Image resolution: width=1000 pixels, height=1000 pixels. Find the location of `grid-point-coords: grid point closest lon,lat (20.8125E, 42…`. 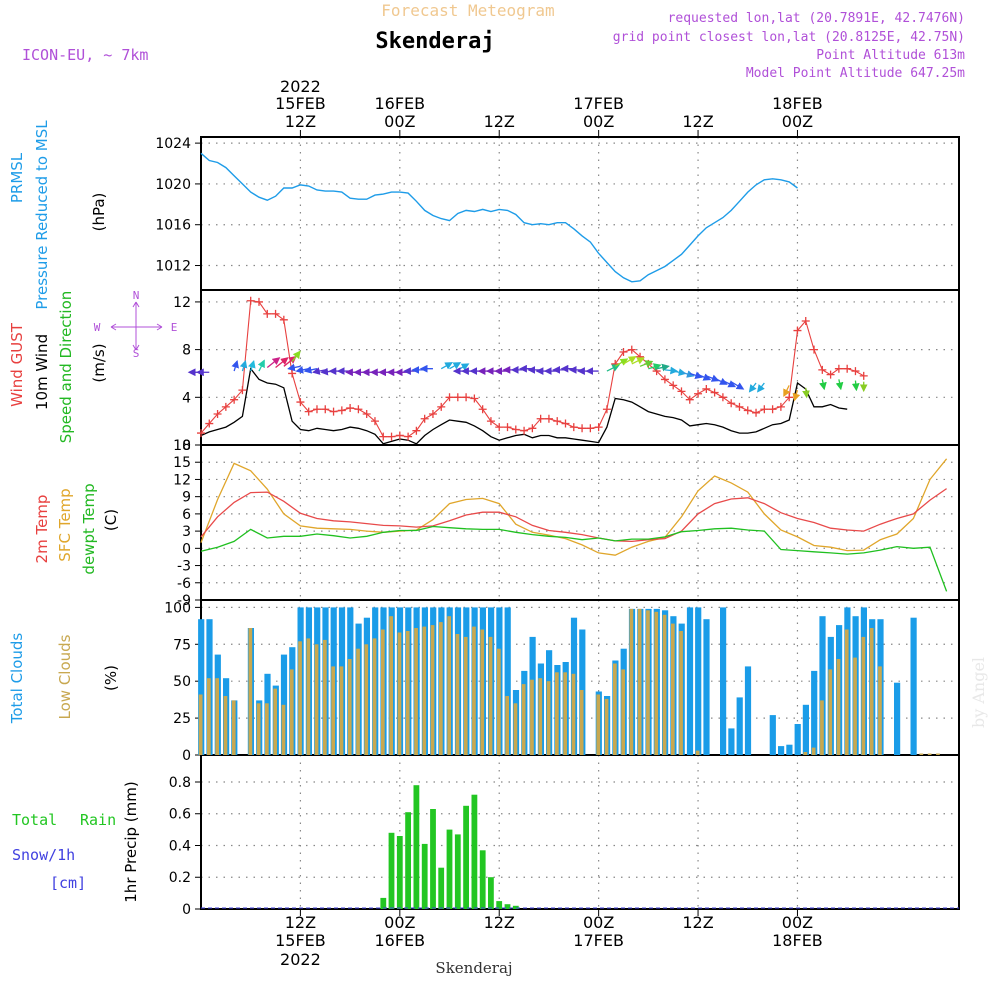

grid-point-coords: grid point closest lon,lat (20.8125E, 42… is located at coordinates (789, 37).